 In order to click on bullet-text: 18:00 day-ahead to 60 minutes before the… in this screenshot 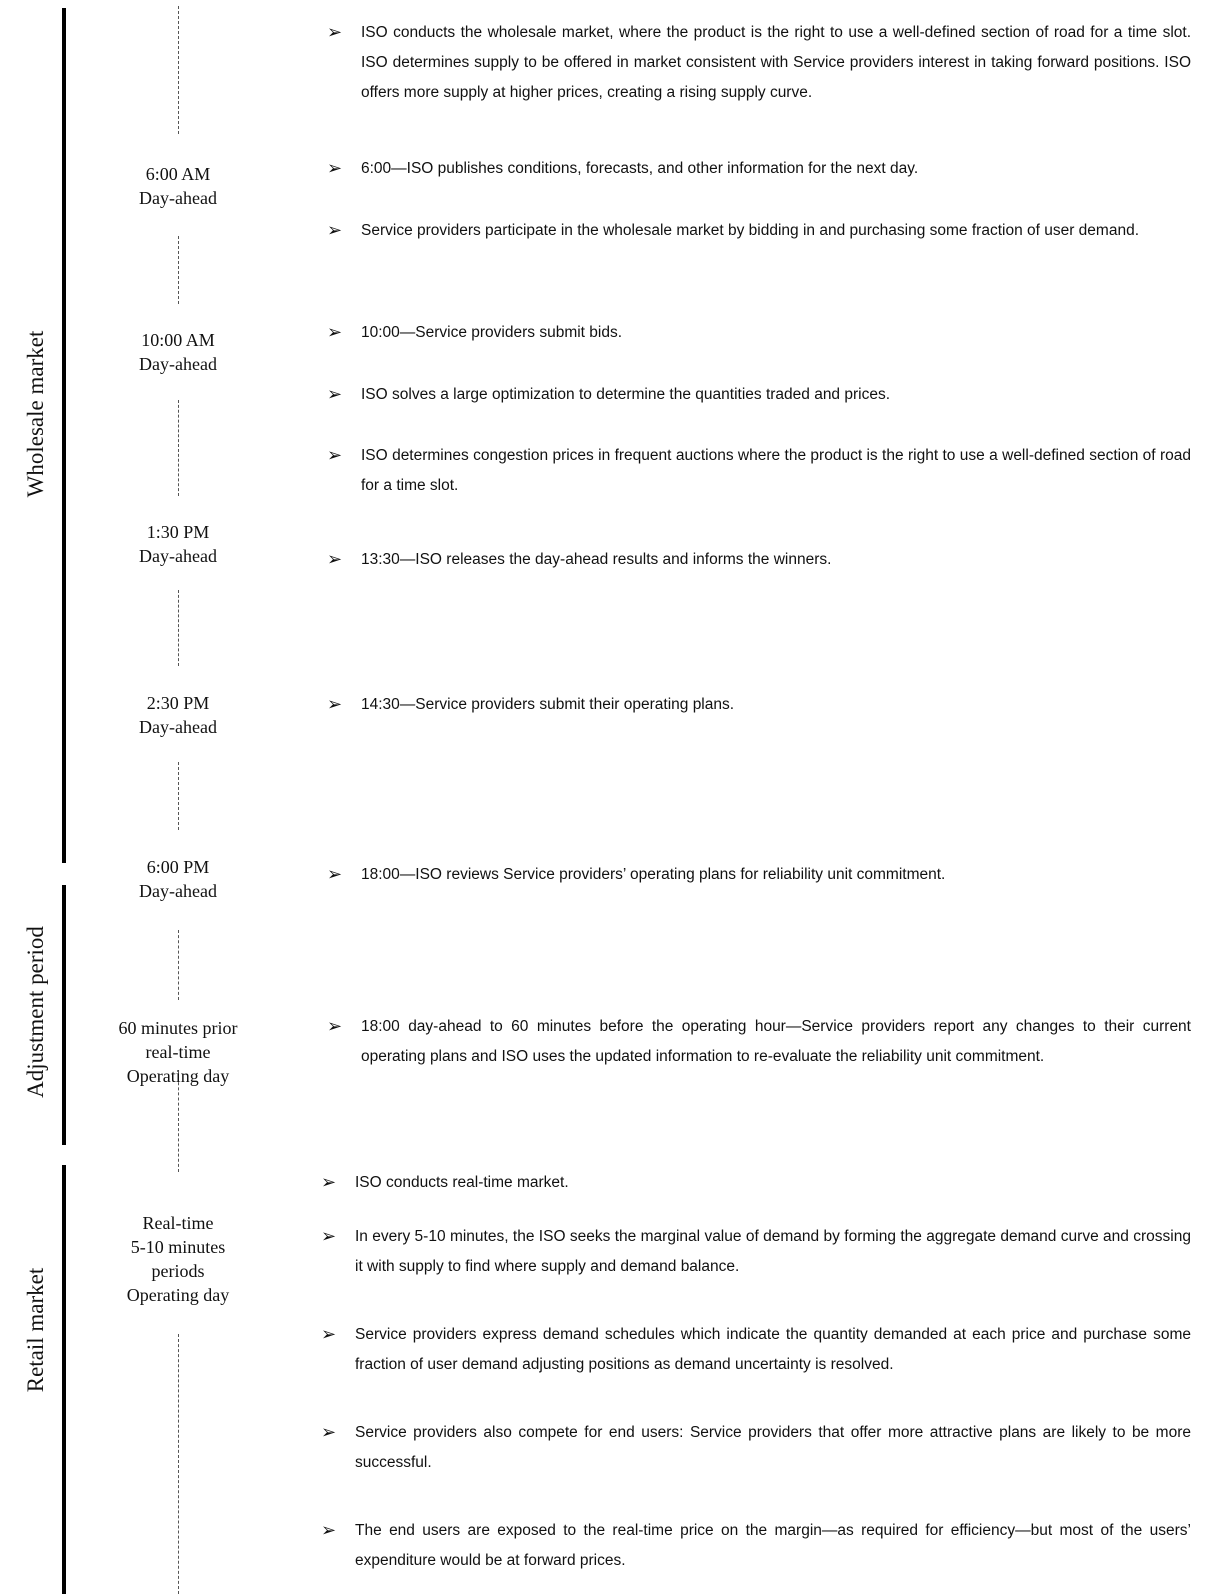, I will do `click(776, 1041)`.